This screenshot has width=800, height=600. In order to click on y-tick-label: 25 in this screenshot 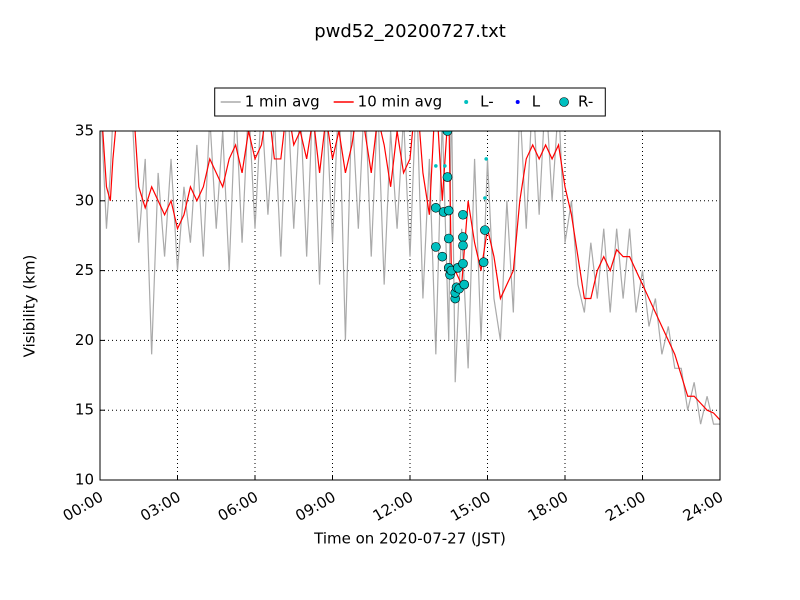, I will do `click(84, 270)`.